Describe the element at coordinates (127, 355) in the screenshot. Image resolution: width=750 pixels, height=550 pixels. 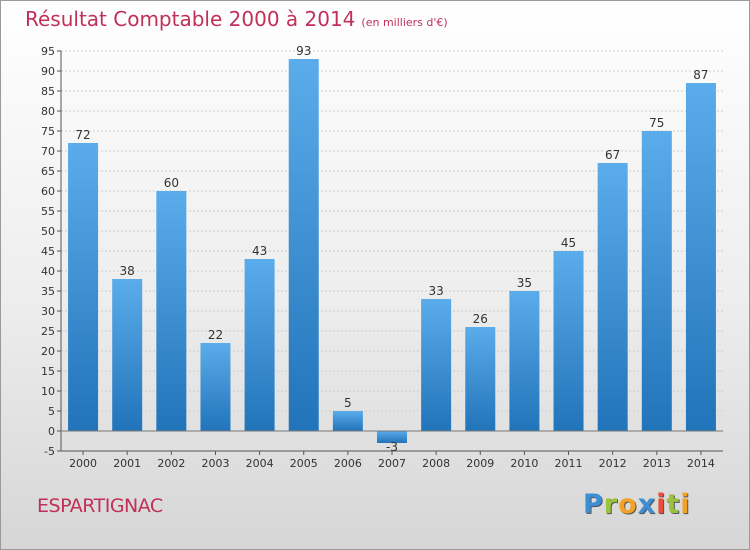
I see `bar-2001` at that location.